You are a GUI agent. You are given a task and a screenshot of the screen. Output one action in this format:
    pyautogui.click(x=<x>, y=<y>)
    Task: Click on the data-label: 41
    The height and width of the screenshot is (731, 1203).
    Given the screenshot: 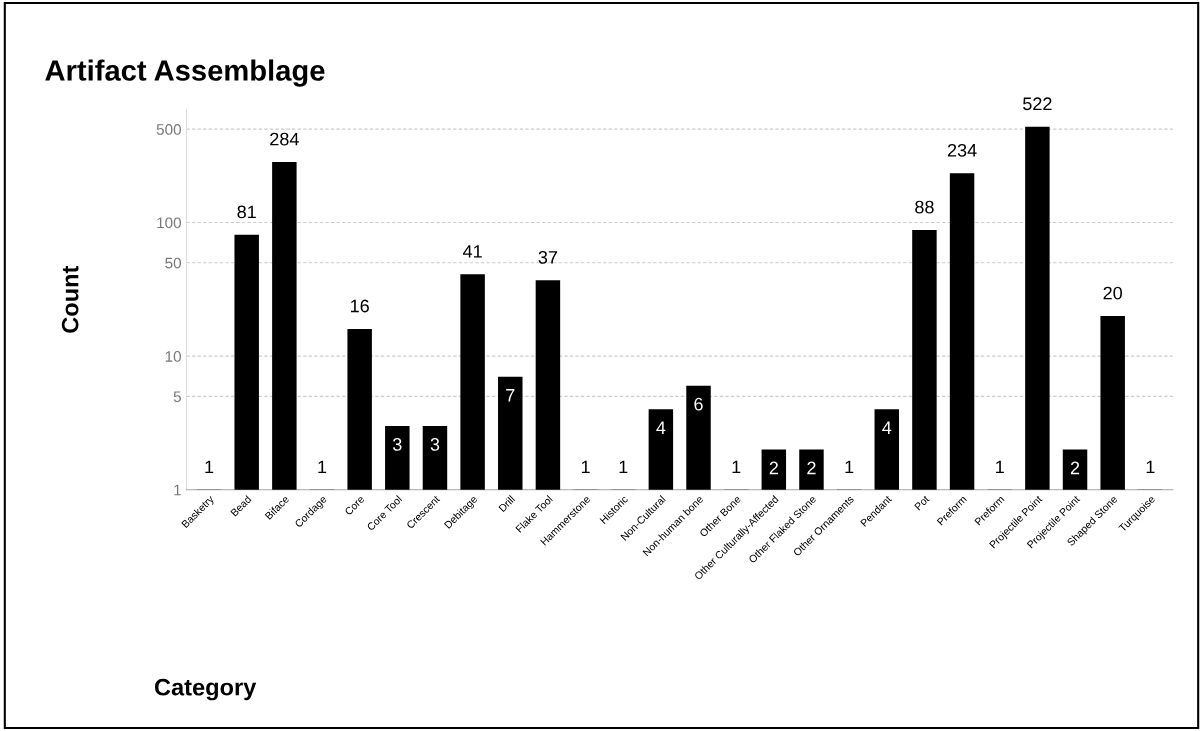 What is the action you would take?
    pyautogui.click(x=472, y=251)
    